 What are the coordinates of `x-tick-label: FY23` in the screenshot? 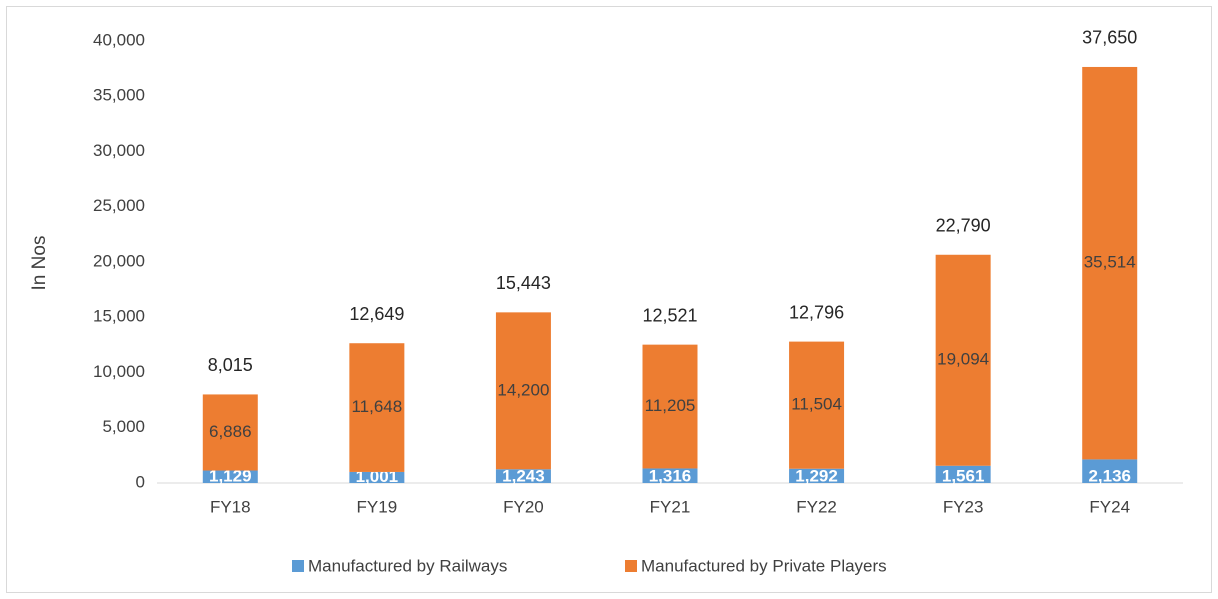 It's located at (963, 506).